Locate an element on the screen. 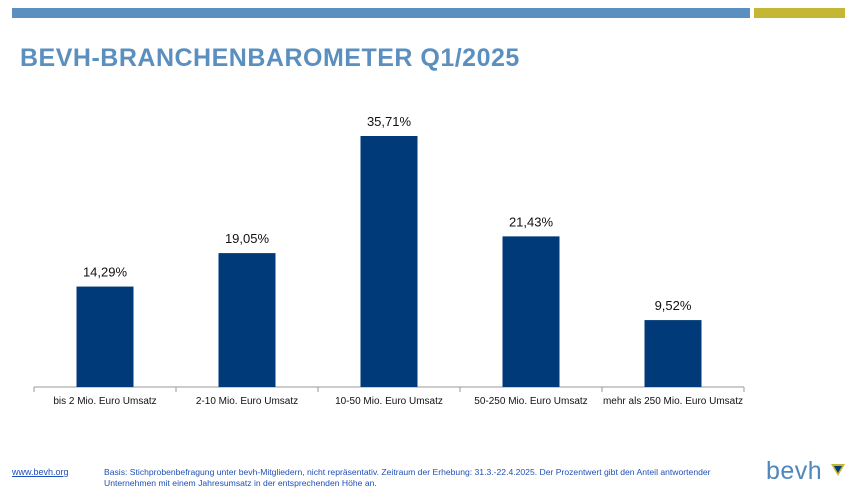  data-label: 35,71% is located at coordinates (389, 121).